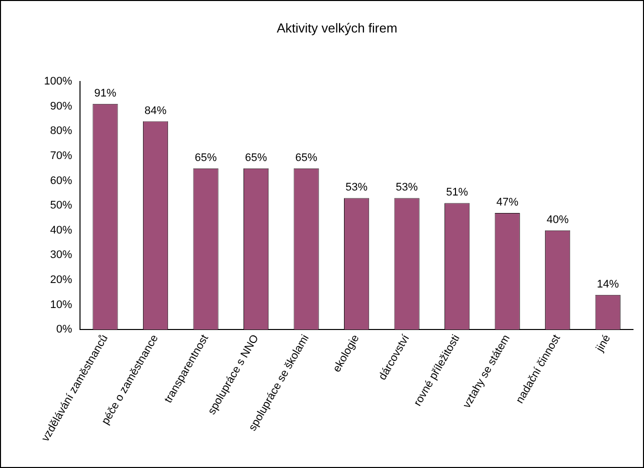  Describe the element at coordinates (507, 202) in the screenshot. I see `data-label: 47%` at that location.